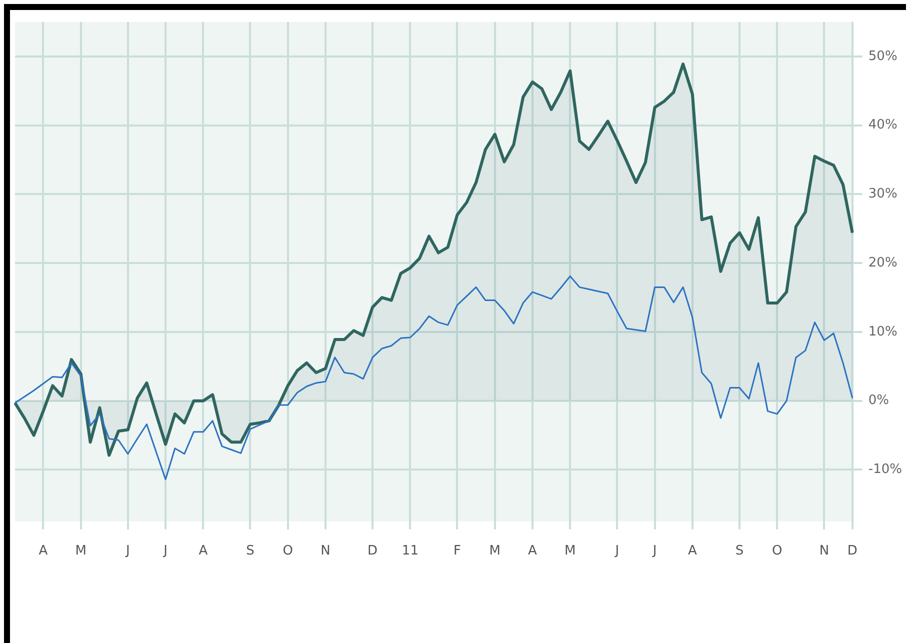 This screenshot has width=910, height=643. Describe the element at coordinates (883, 56) in the screenshot. I see `y-tick-label: 50%` at that location.